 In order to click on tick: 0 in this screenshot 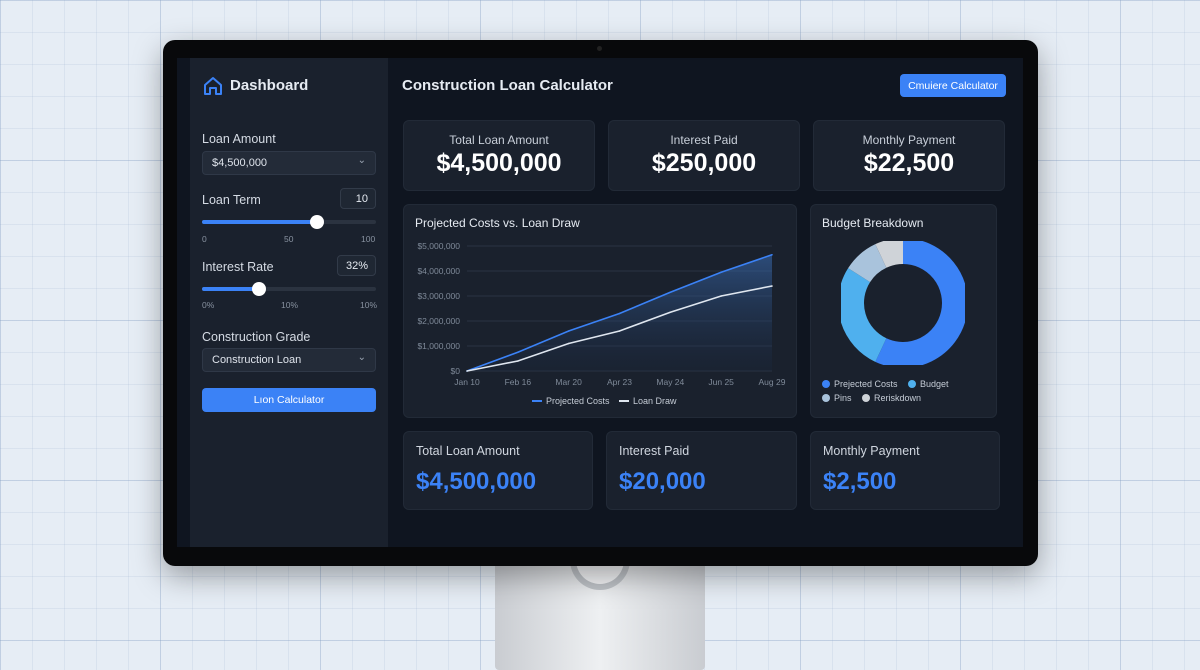, I will do `click(204, 239)`.